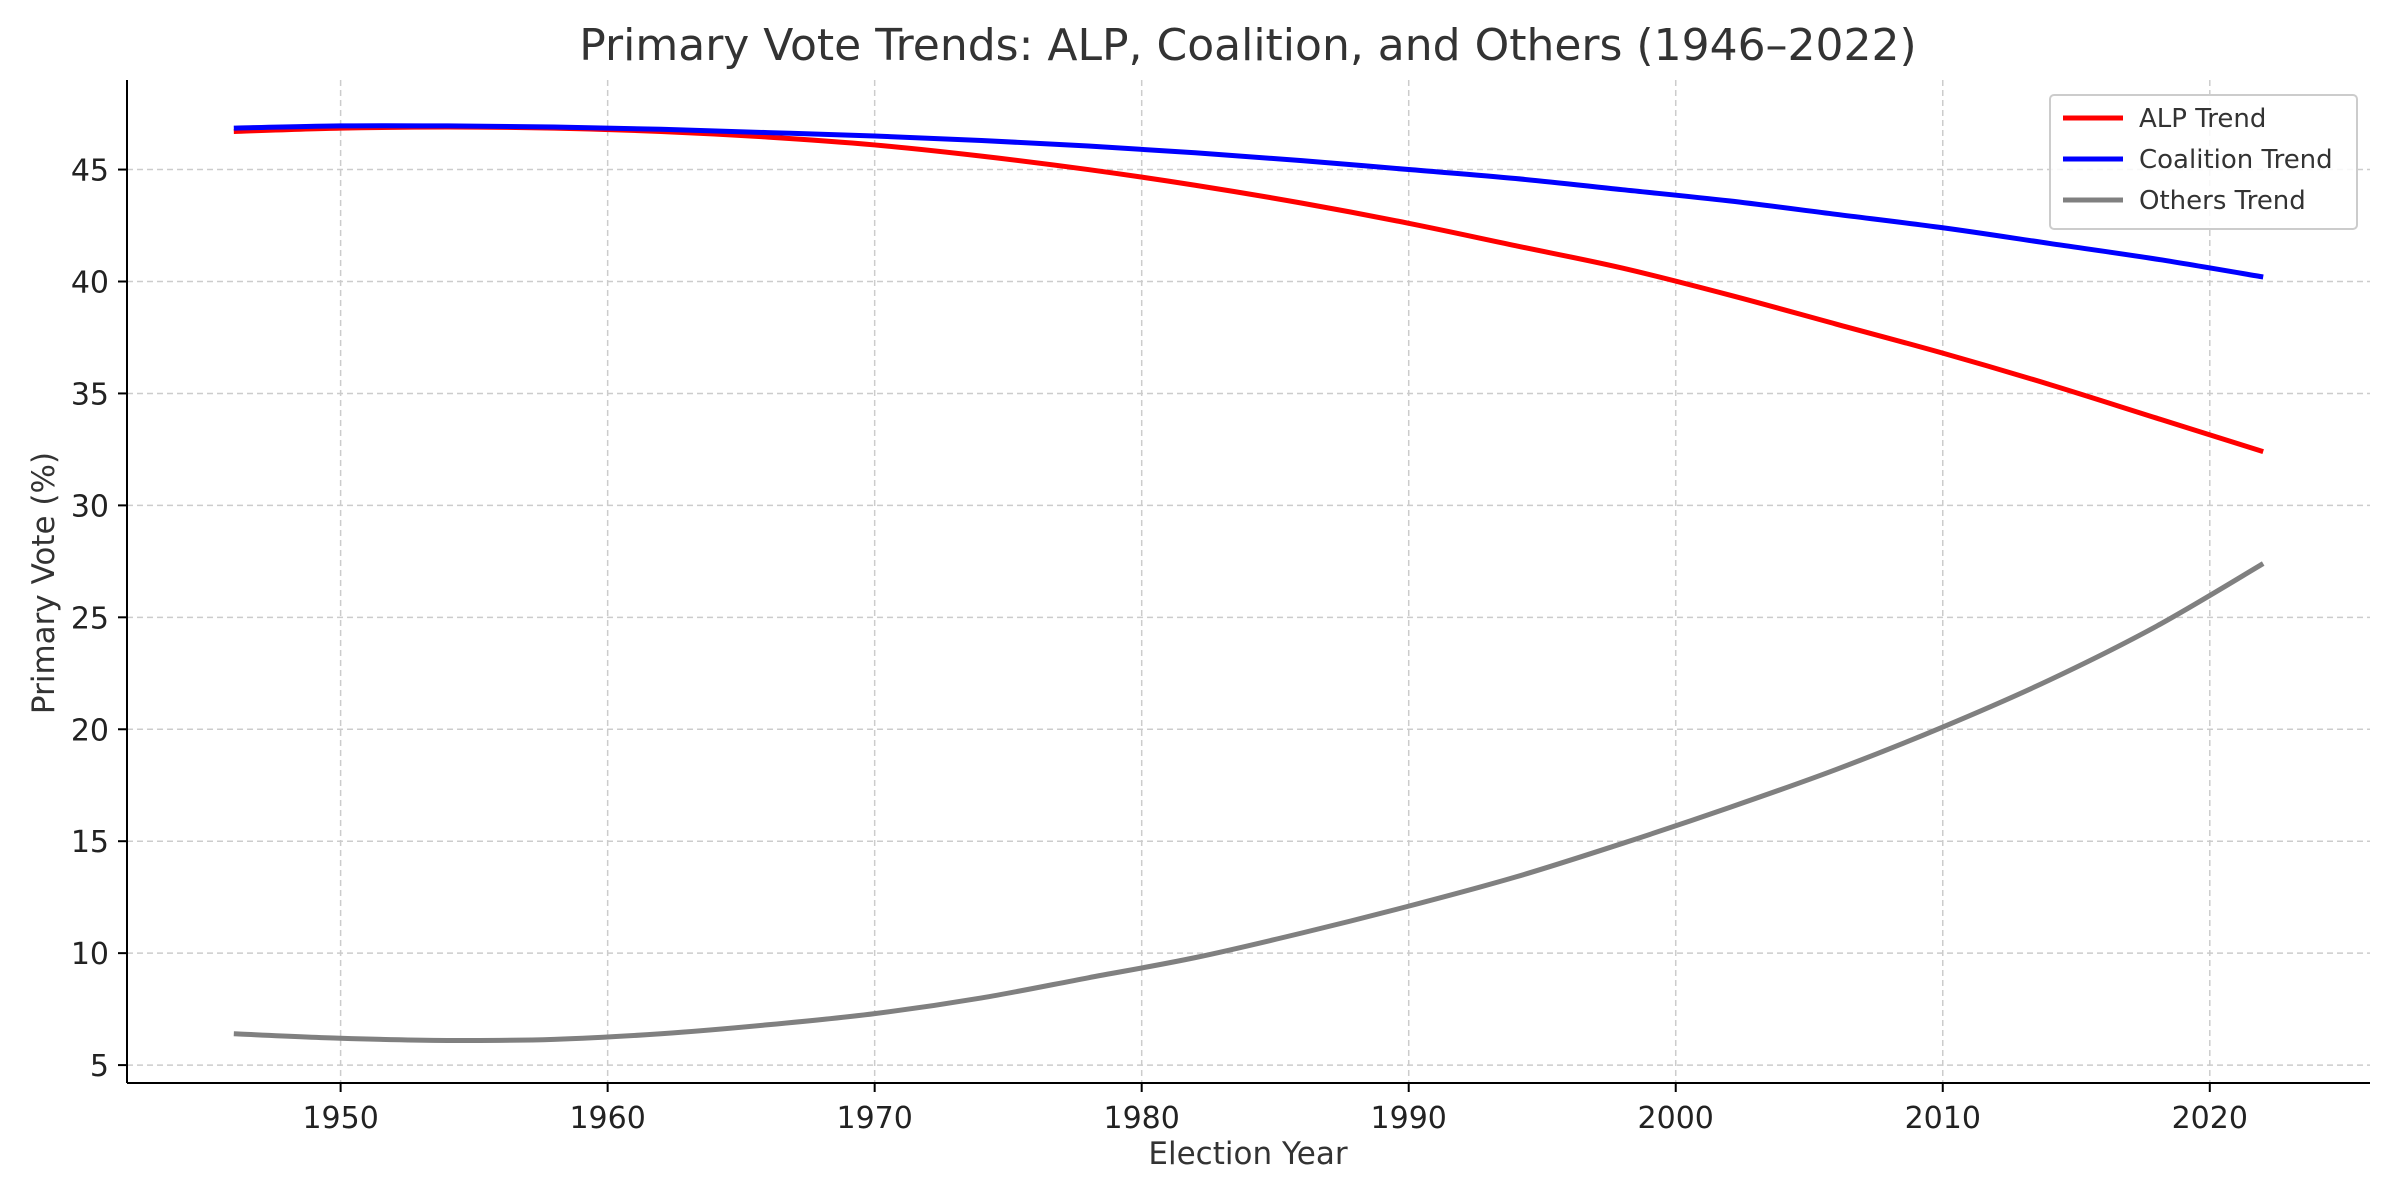  What do you see at coordinates (90, 506) in the screenshot?
I see `y-tick-label: 30` at bounding box center [90, 506].